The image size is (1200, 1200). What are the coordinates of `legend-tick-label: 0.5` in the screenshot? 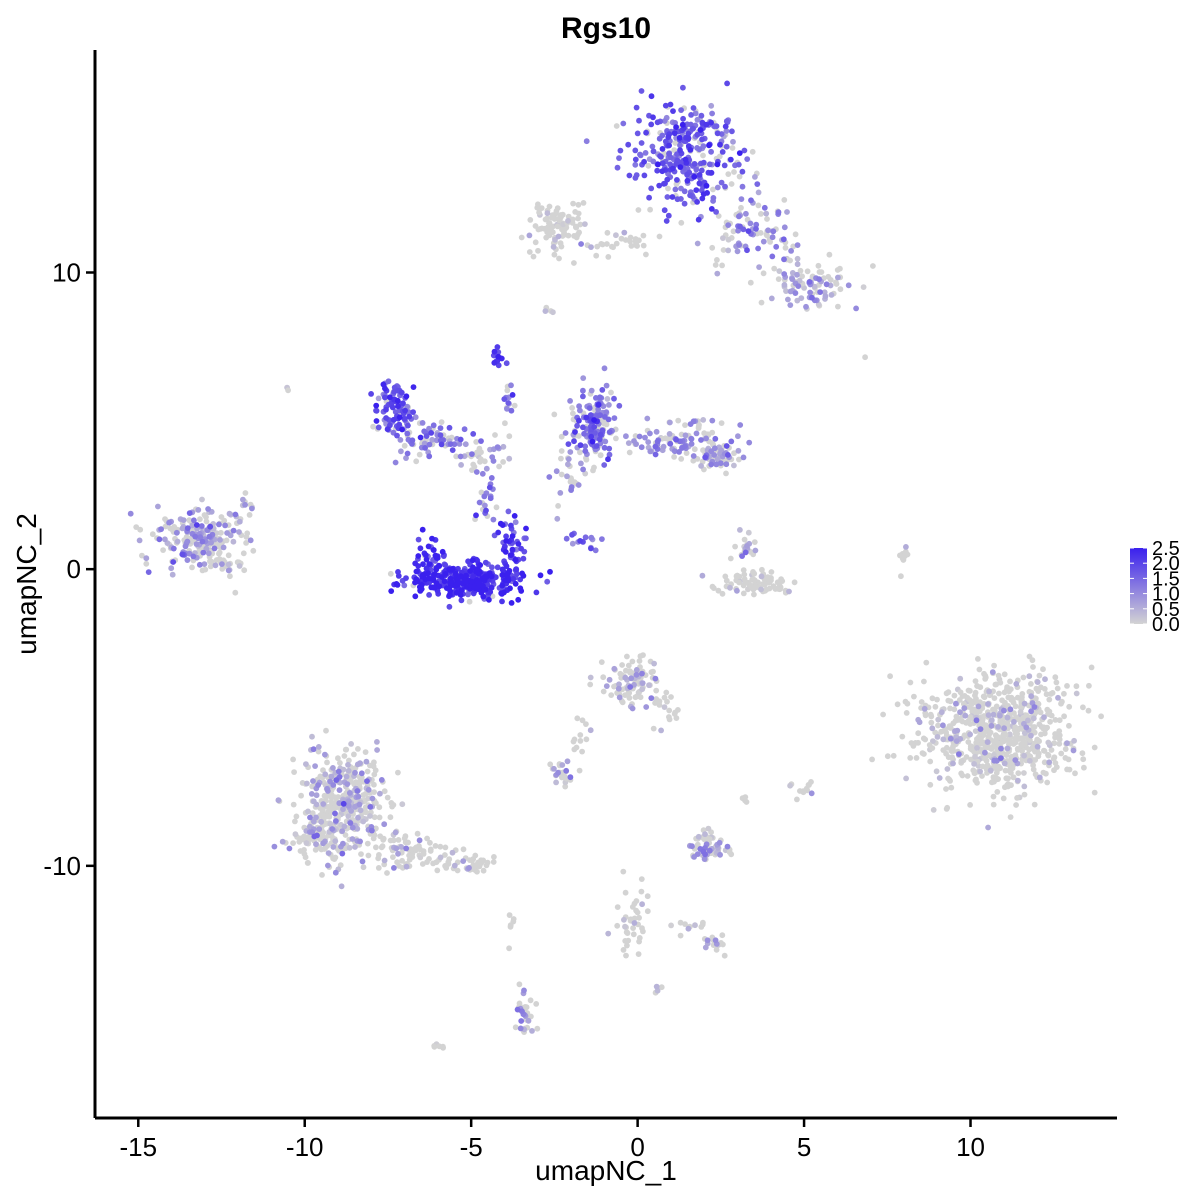 It's located at (1166, 610).